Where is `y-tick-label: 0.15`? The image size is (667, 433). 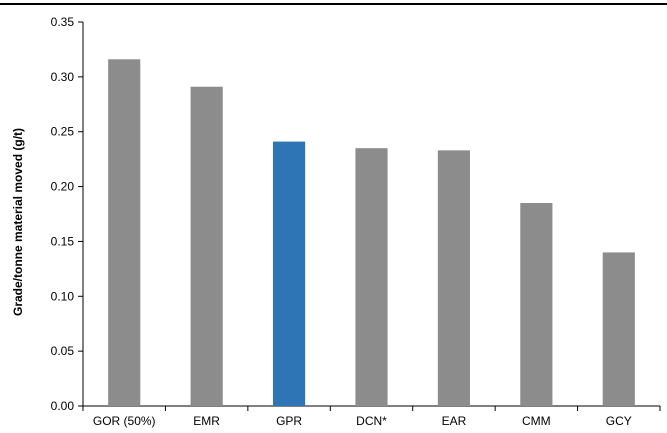 y-tick-label: 0.15 is located at coordinates (63, 241).